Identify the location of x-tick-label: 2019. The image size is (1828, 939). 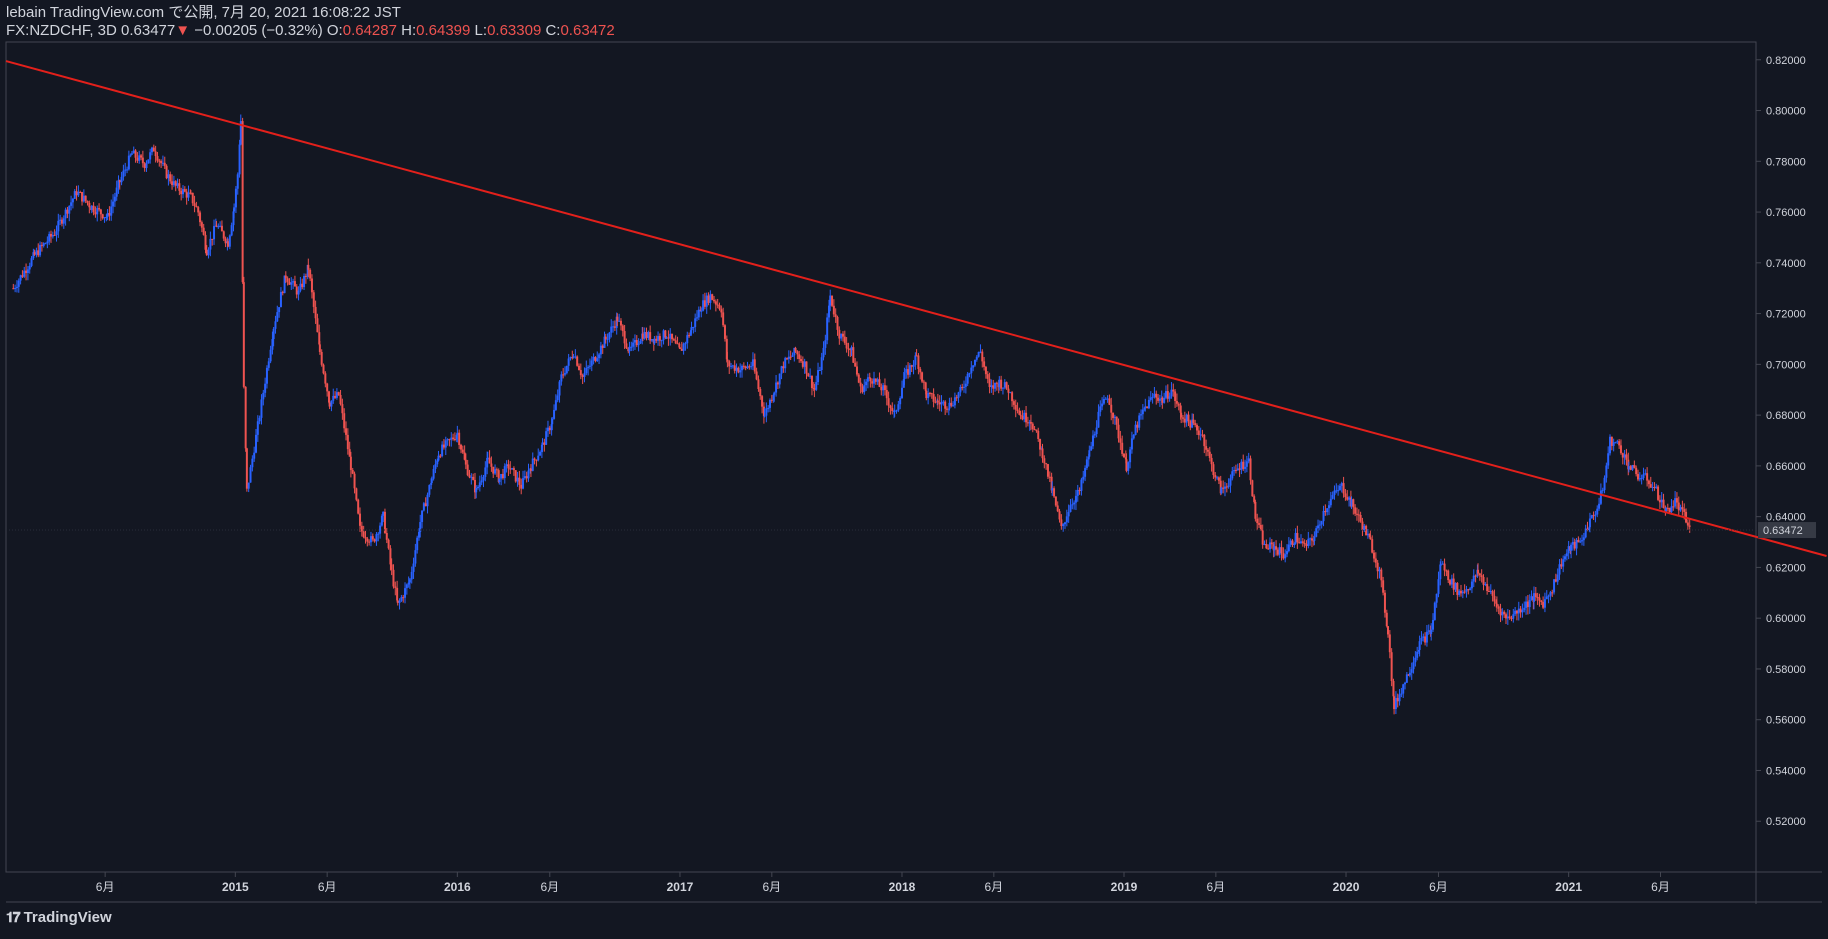
(1124, 887).